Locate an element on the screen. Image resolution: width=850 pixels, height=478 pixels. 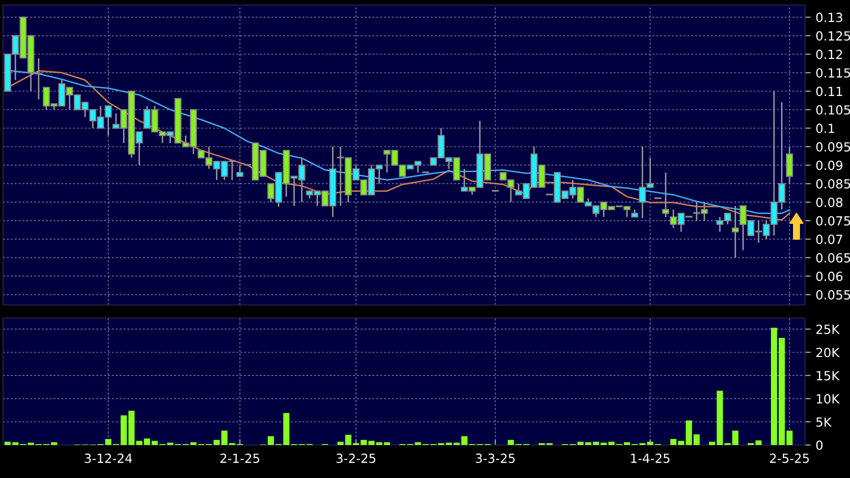
y-tick-label: 0.09 is located at coordinates (829, 165).